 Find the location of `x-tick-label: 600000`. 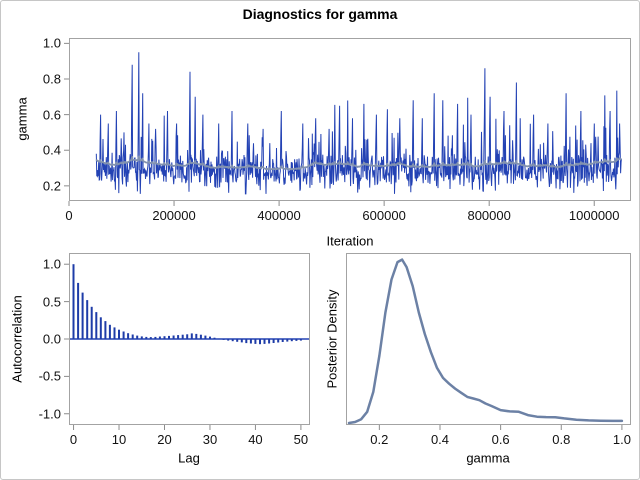

x-tick-label: 600000 is located at coordinates (384, 215).